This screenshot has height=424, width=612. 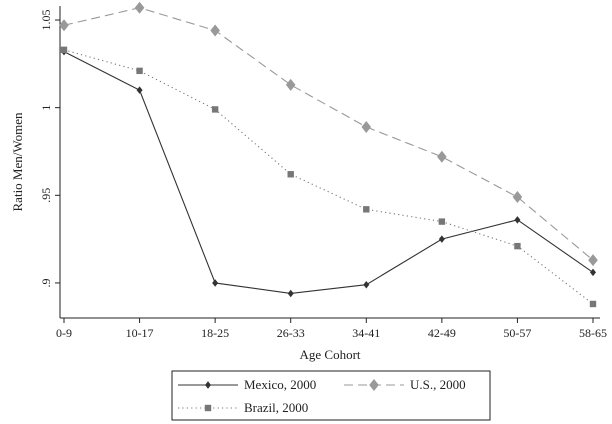 What do you see at coordinates (366, 333) in the screenshot?
I see `x-tick-label: 34-41` at bounding box center [366, 333].